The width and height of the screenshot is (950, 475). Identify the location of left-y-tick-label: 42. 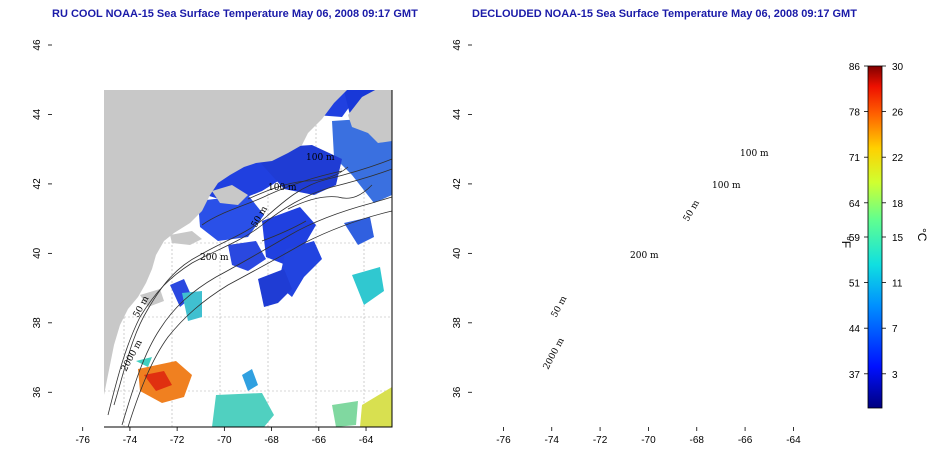
(37, 184).